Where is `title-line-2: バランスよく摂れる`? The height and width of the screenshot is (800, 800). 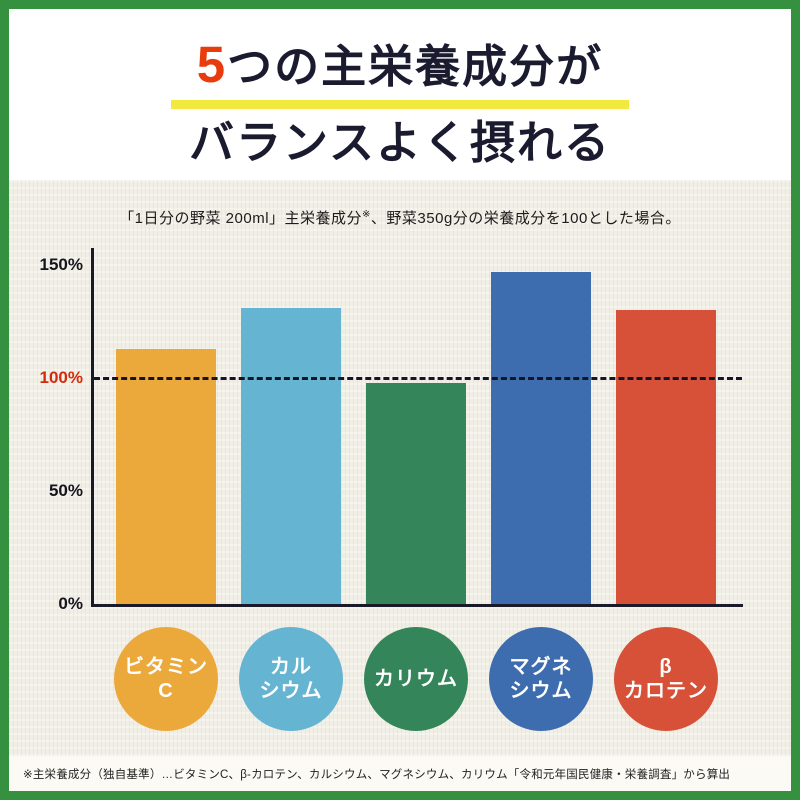
title-line-2: バランスよく摂れる is located at coordinates (400, 143).